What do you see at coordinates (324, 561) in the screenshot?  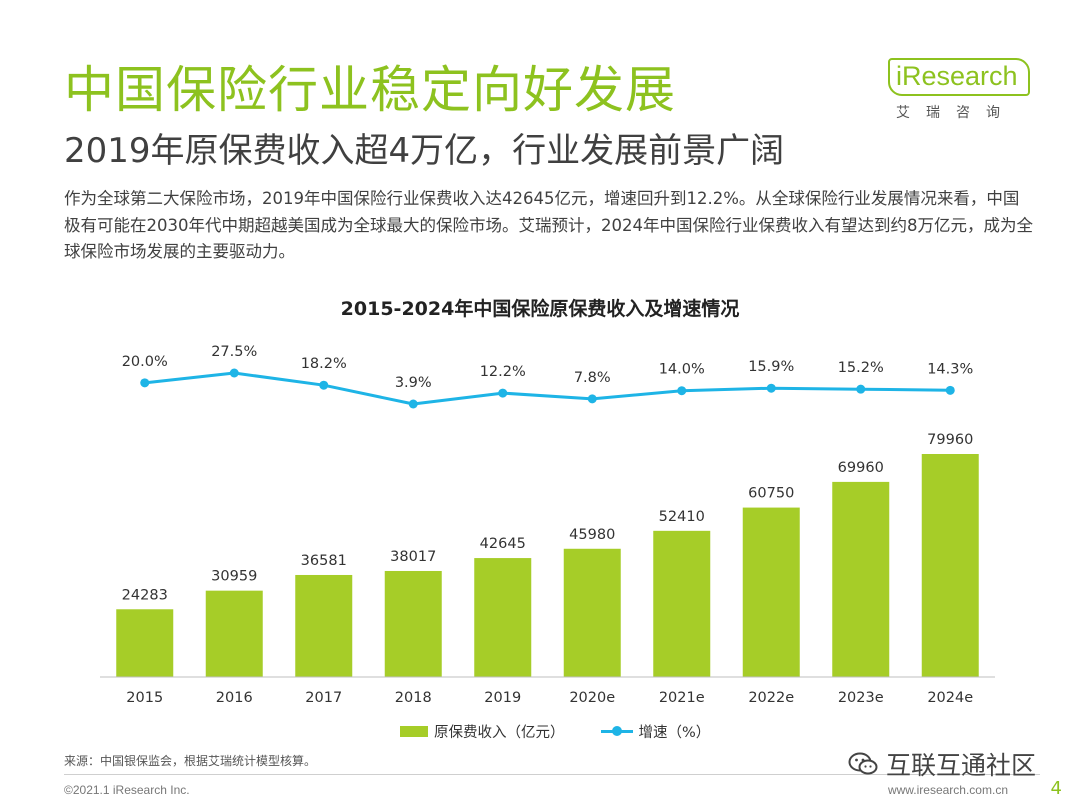 I see `bar-value-label: 36581` at bounding box center [324, 561].